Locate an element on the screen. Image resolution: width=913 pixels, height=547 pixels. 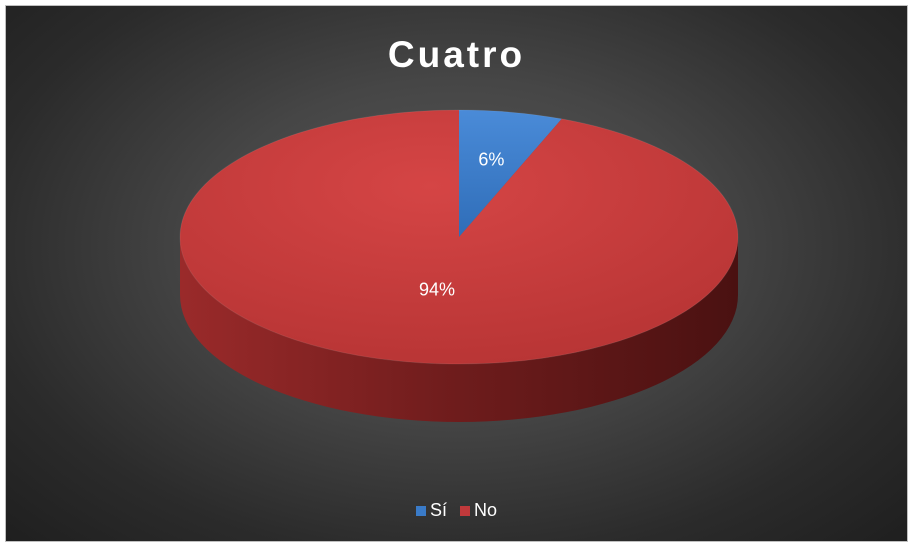
data-label-no: 94% is located at coordinates (437, 289).